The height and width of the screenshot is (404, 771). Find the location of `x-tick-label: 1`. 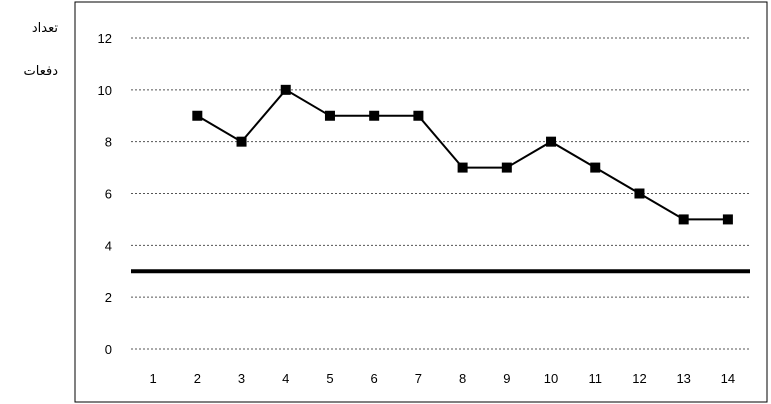

x-tick-label: 1 is located at coordinates (152, 378).